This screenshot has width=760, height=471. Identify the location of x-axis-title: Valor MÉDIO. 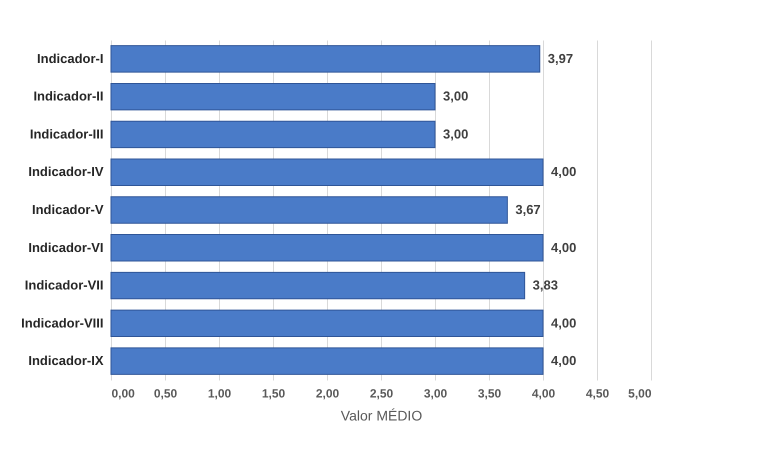
(381, 416).